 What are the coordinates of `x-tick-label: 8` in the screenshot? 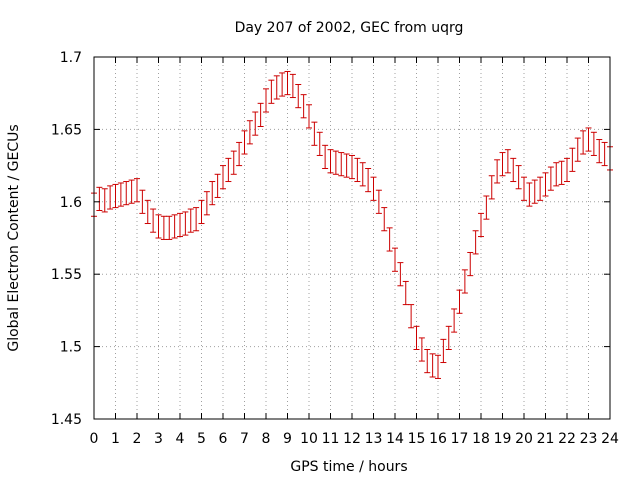 It's located at (266, 439).